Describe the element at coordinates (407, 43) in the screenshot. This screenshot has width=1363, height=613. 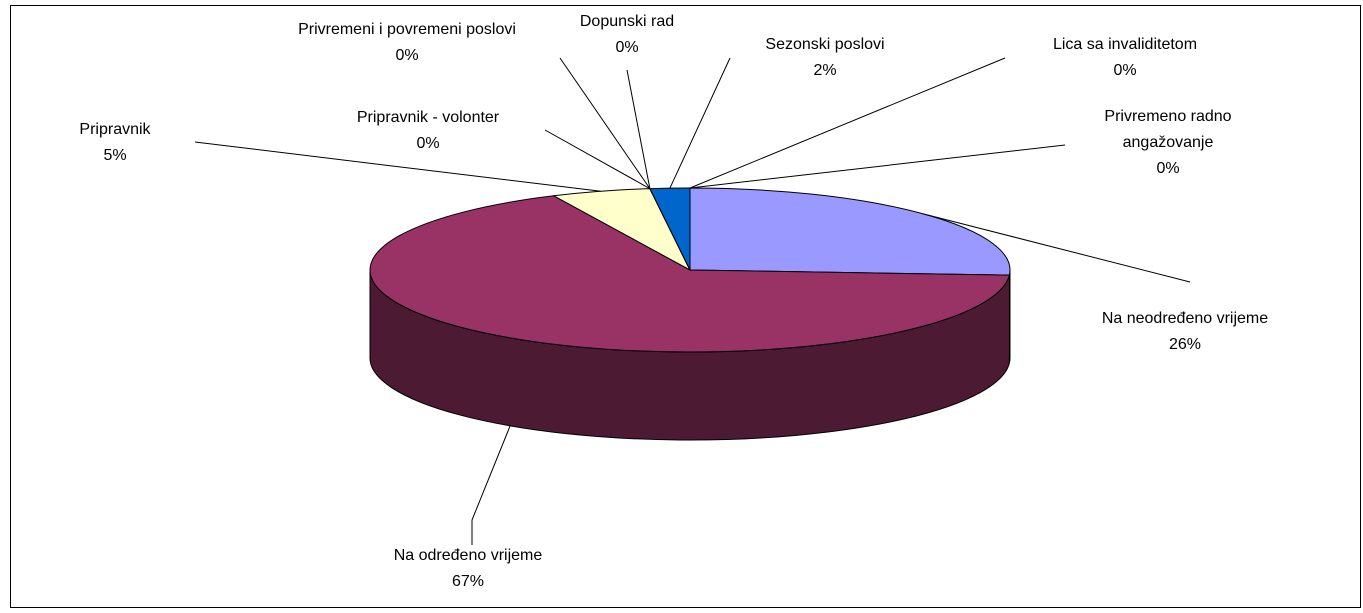
I see `data-label: Privremeni i povremeni poslovi 0%` at that location.